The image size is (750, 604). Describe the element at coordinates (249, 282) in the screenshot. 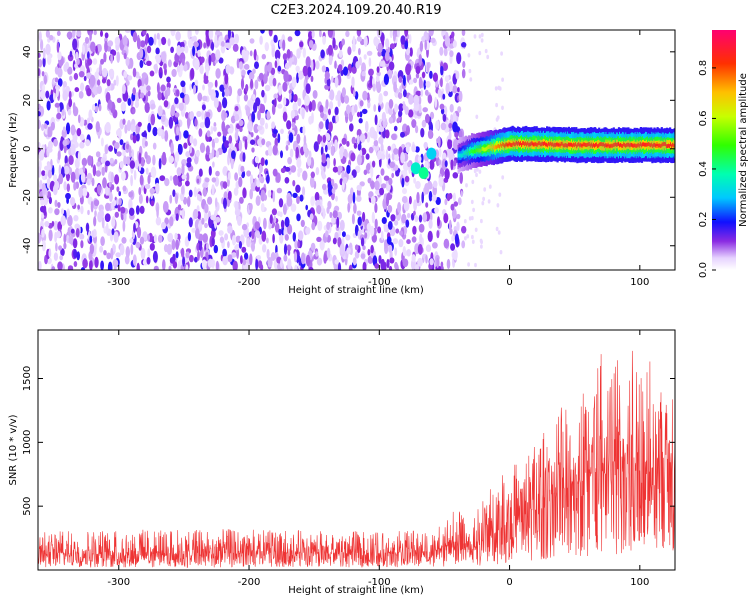

I see `x-tick-label: -200` at that location.